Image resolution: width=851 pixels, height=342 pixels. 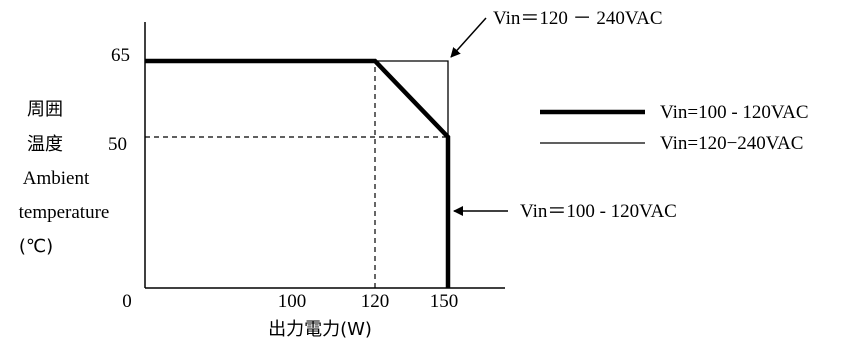 I want to click on y-axis-label-line: Ambient, so click(x=56, y=178).